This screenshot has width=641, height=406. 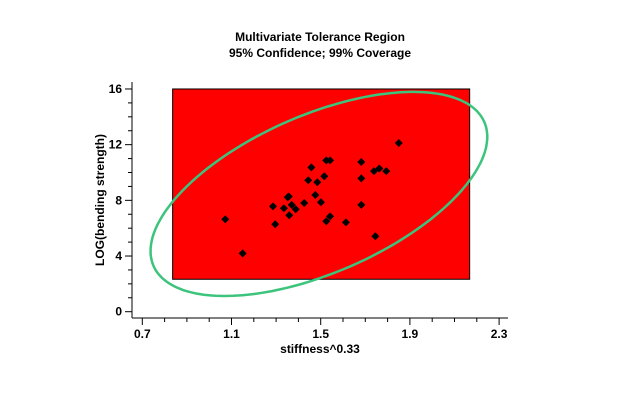 I want to click on y-tick-label: 8, so click(x=118, y=200).